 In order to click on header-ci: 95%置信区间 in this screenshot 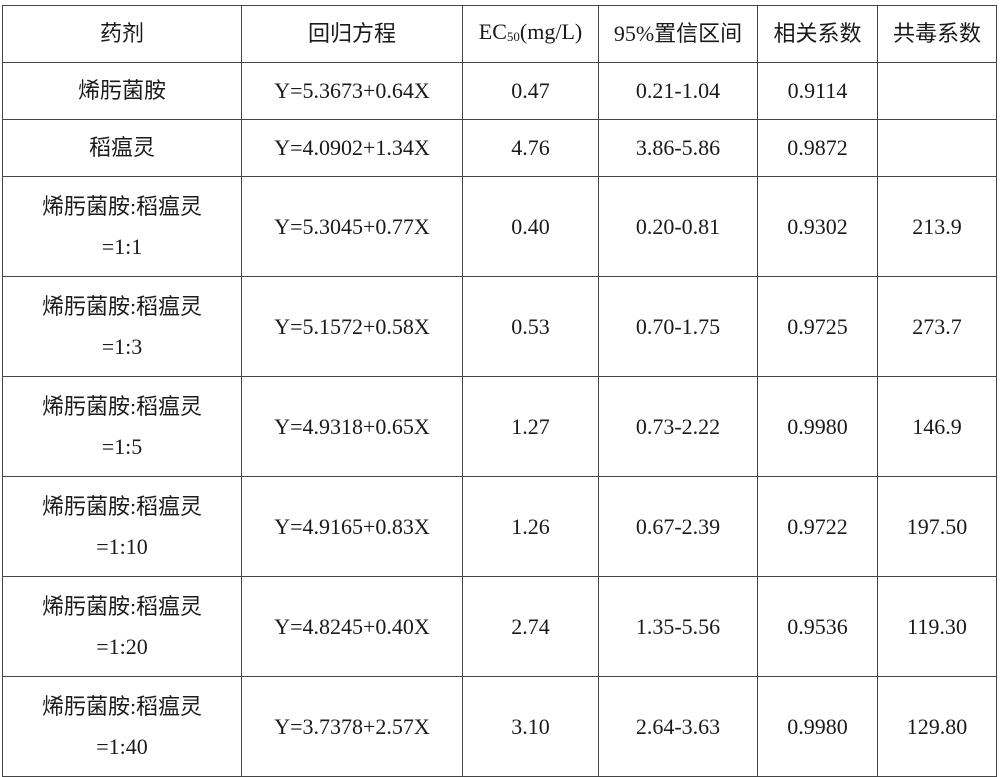, I will do `click(678, 34)`.